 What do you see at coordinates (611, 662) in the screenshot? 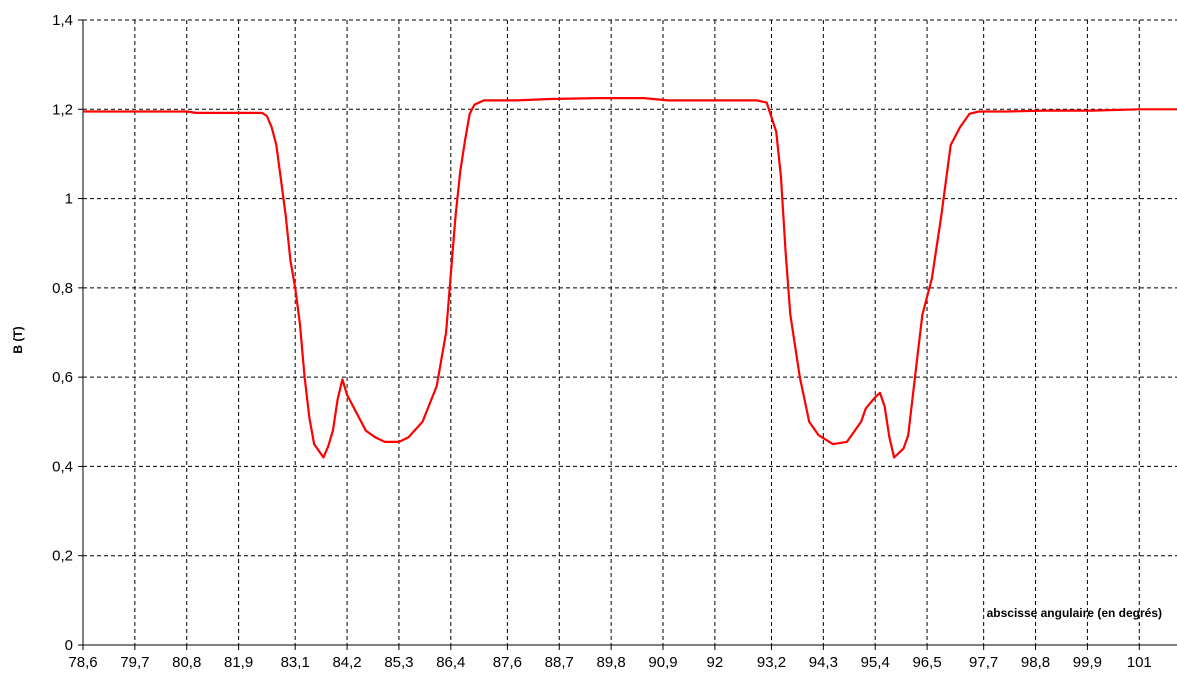
I see `x-tick-label: 89,8` at bounding box center [611, 662].